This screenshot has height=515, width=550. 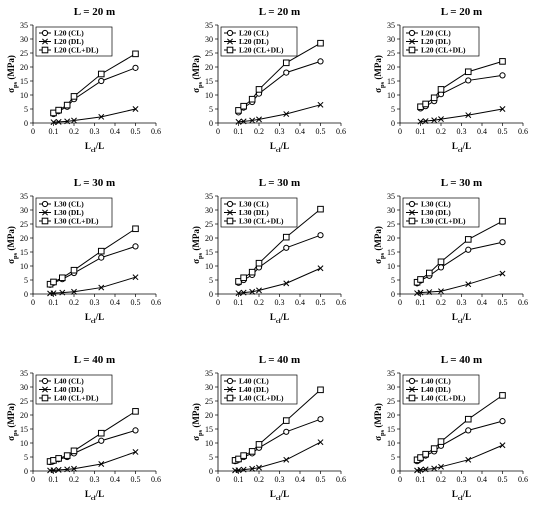 I want to click on legend-marker-circle, so click(x=412, y=33).